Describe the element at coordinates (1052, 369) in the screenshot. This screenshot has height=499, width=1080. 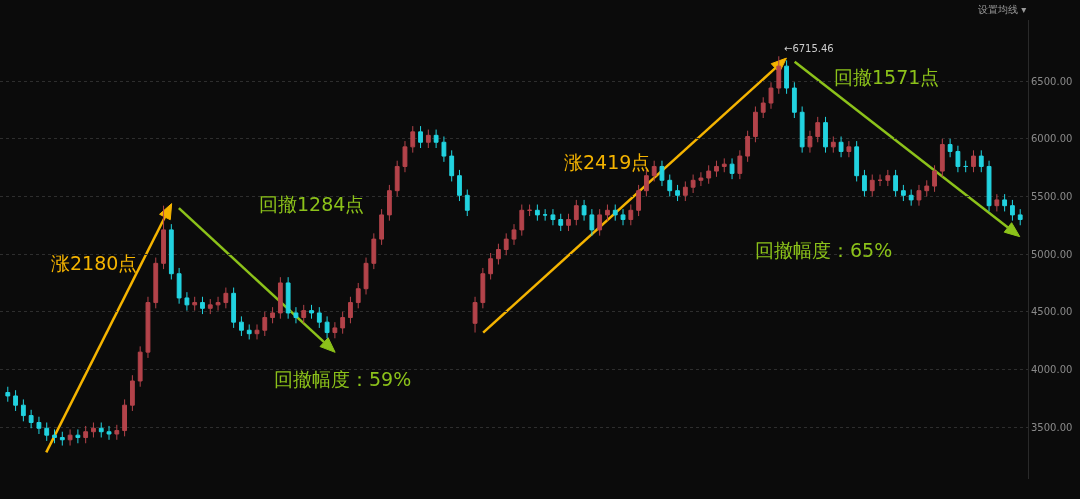
I see `y-tick-label: 4000.00` at that location.